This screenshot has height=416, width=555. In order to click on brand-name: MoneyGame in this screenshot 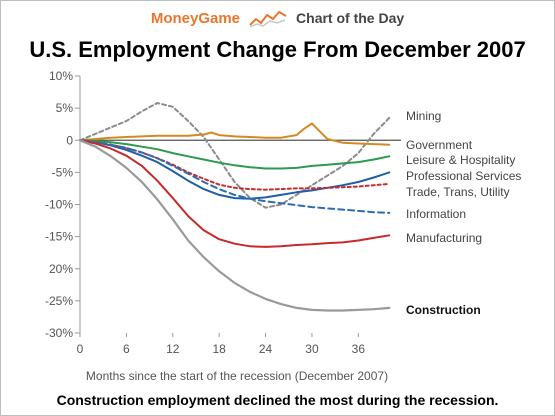, I will do `click(195, 18)`.